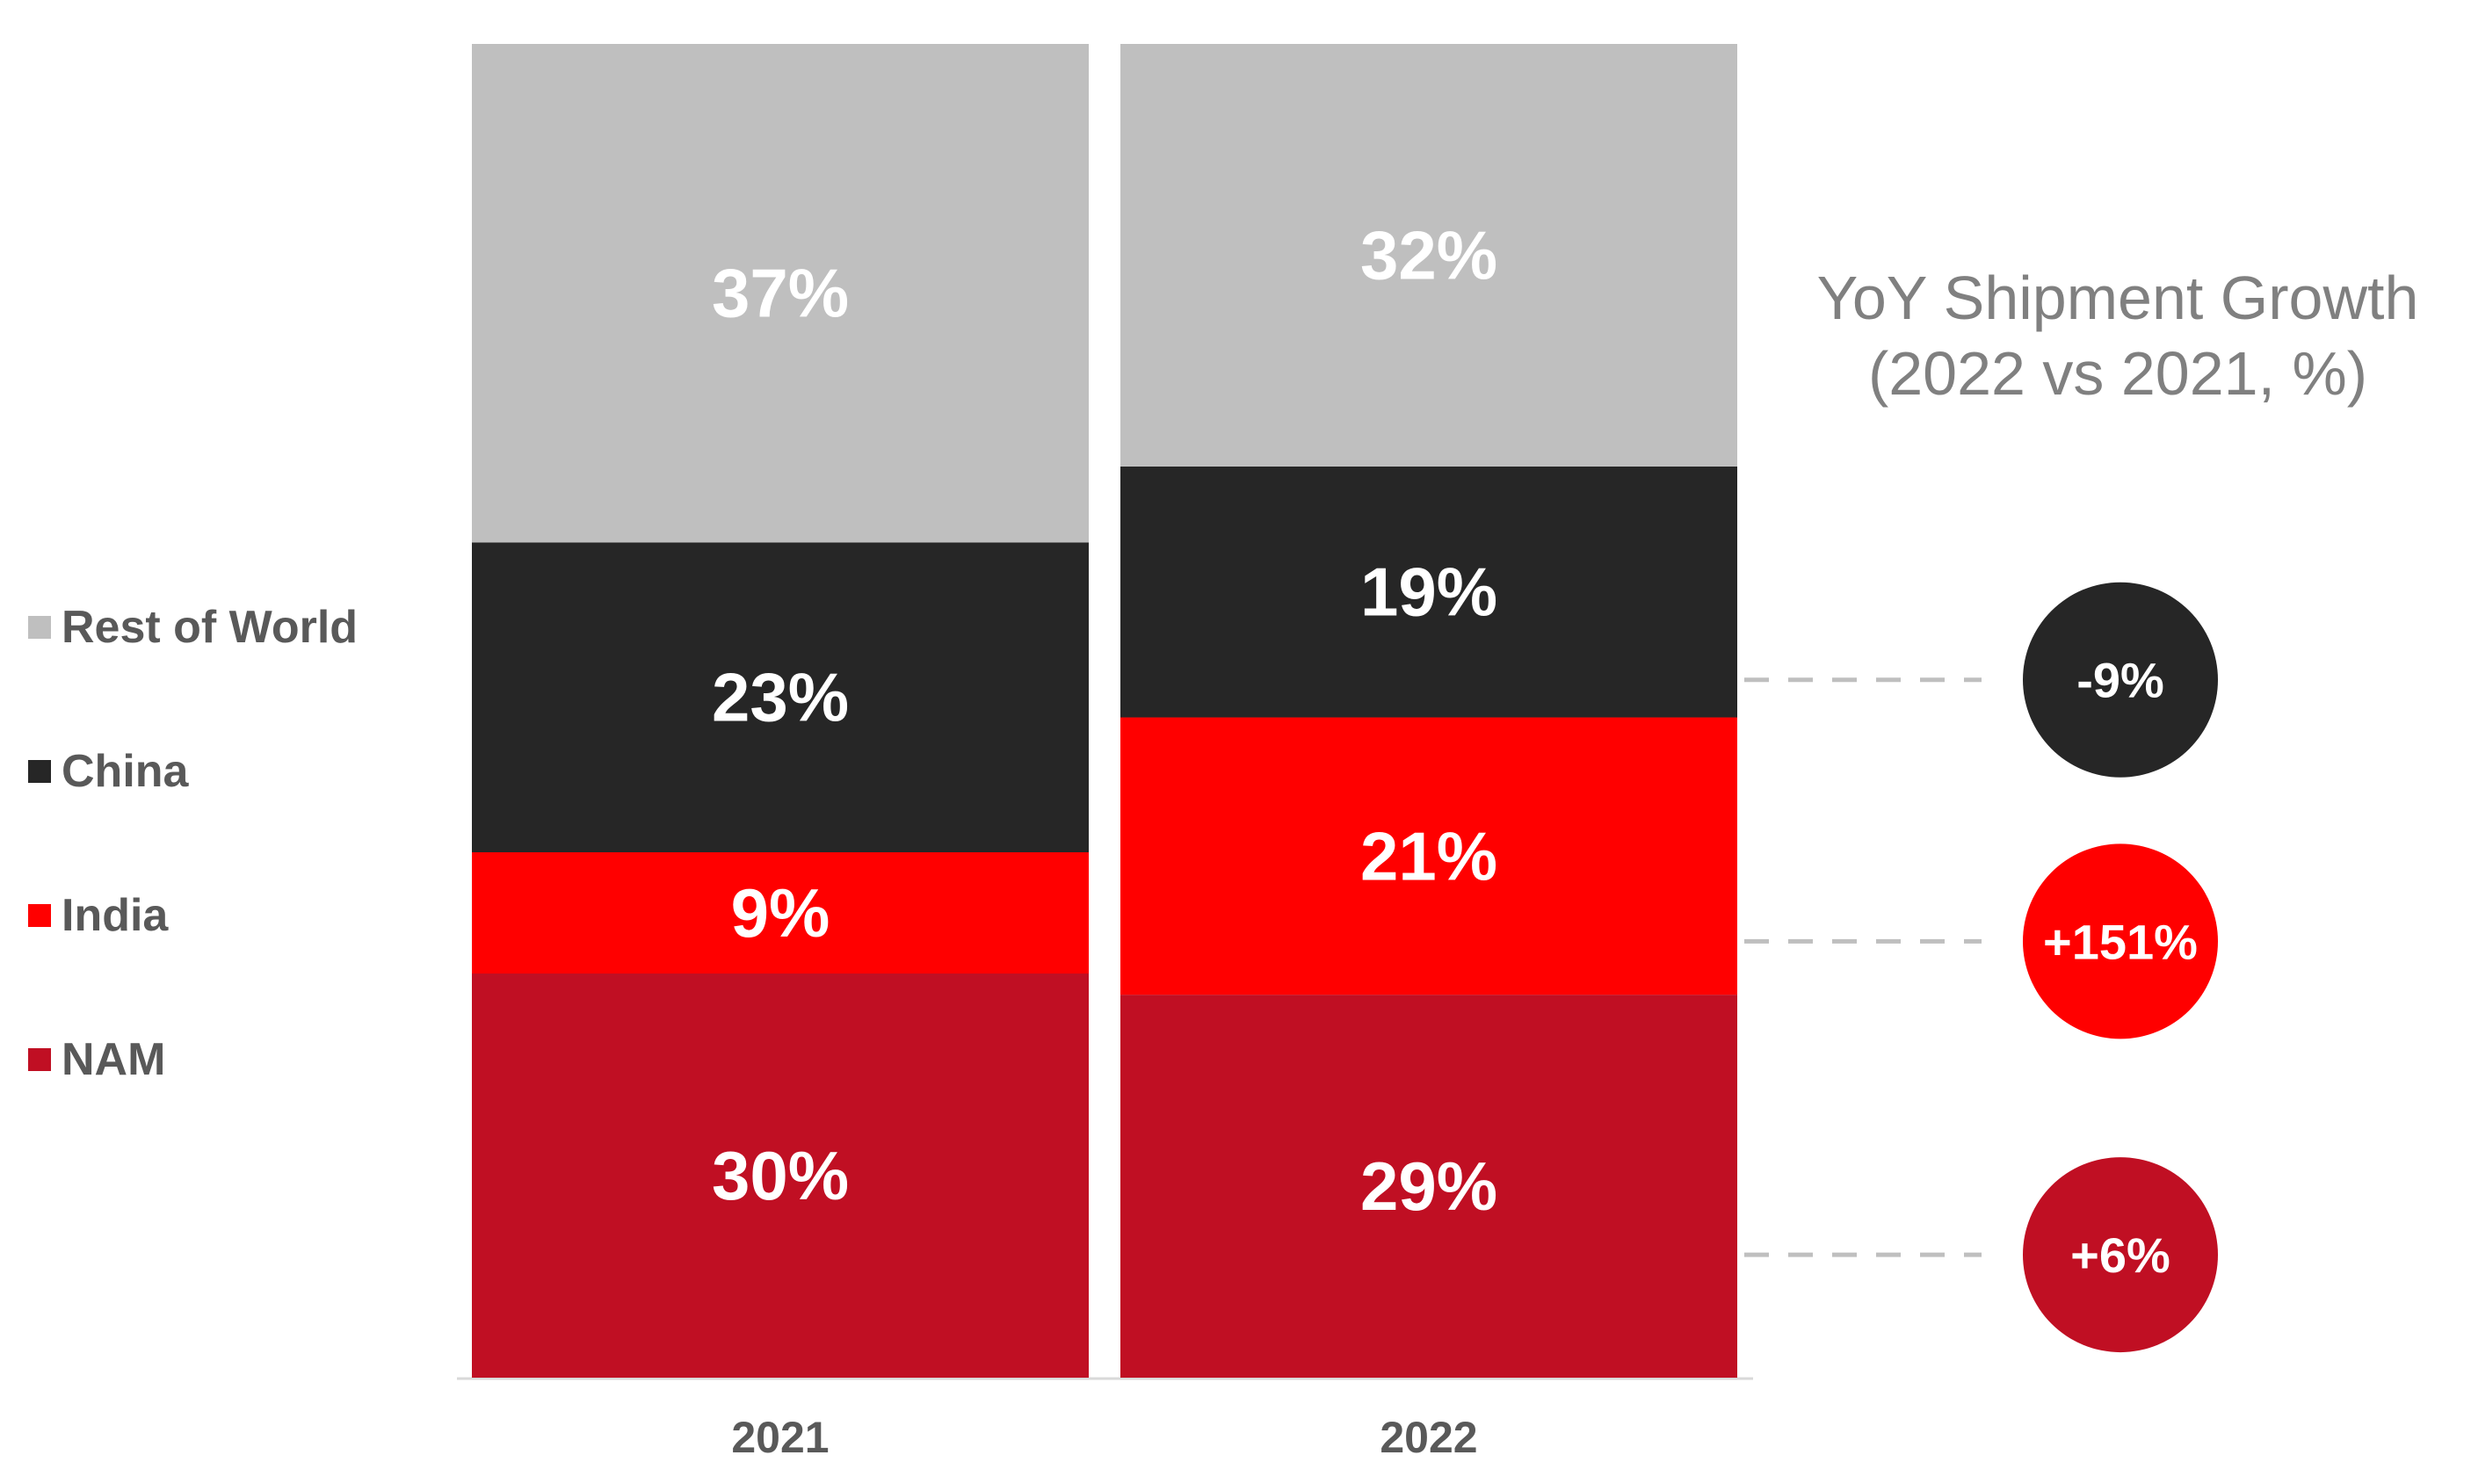 This screenshot has width=2471, height=1484. I want to click on legend-item-china: China, so click(193, 771).